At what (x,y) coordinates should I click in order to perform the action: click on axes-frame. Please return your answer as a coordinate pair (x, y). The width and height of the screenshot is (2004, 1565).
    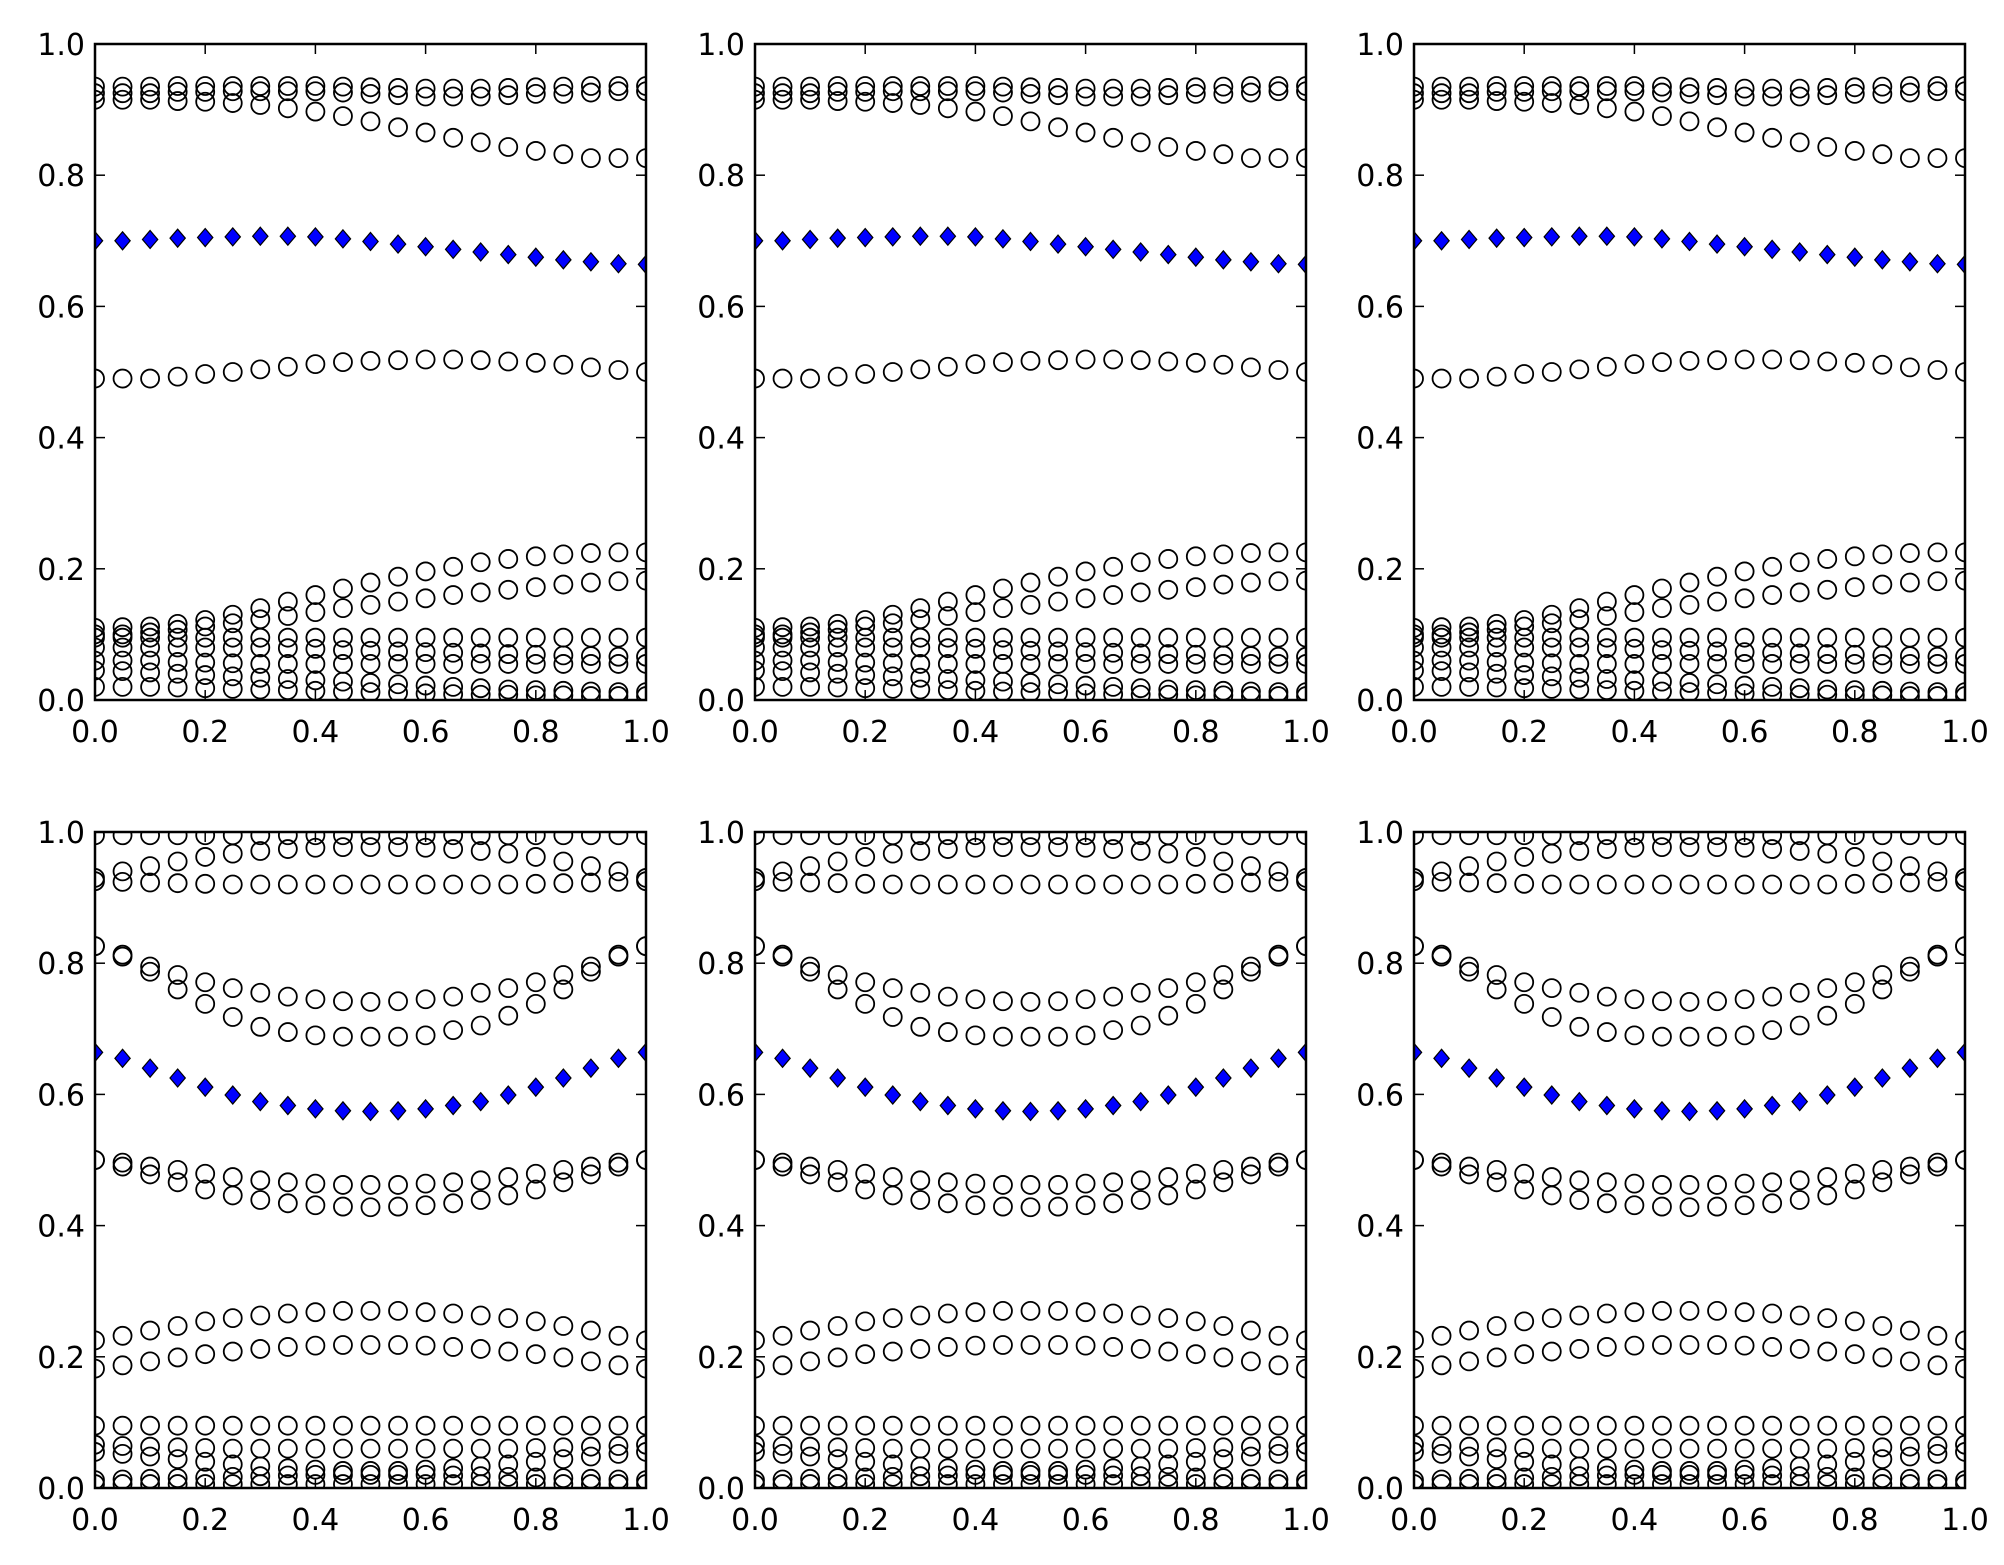
    Looking at the image, I should click on (1030, 1160).